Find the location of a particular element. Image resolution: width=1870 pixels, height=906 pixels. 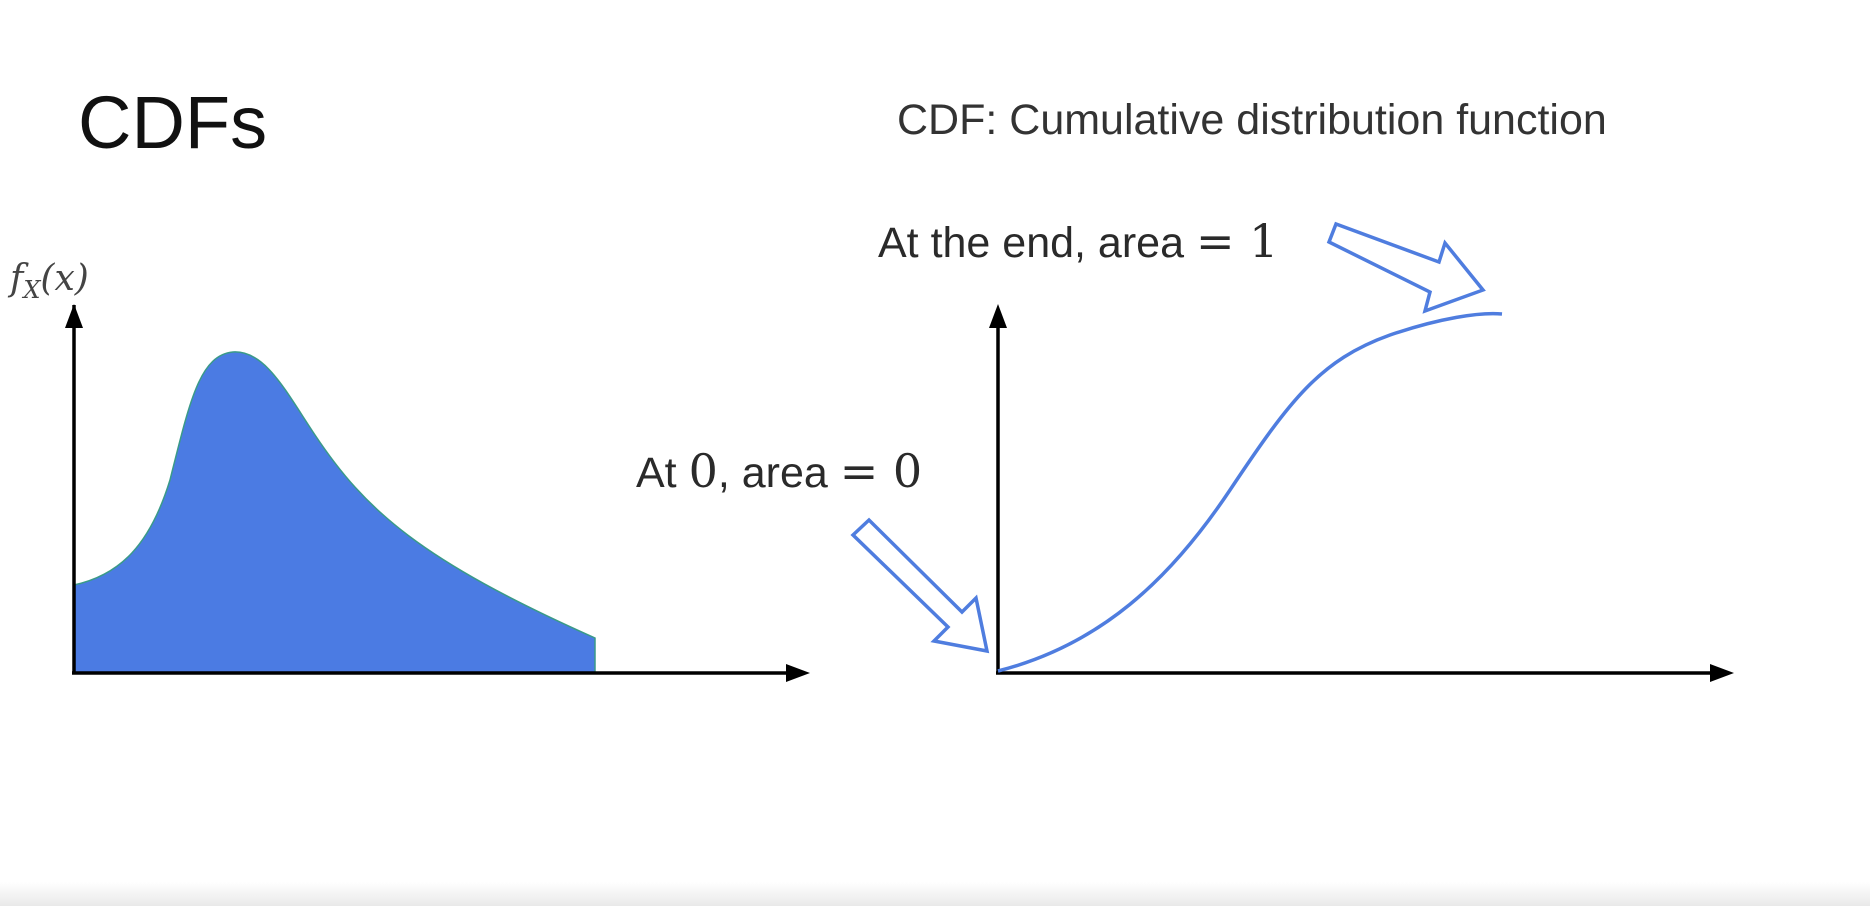

pdf-shaded-area is located at coordinates (334, 512).